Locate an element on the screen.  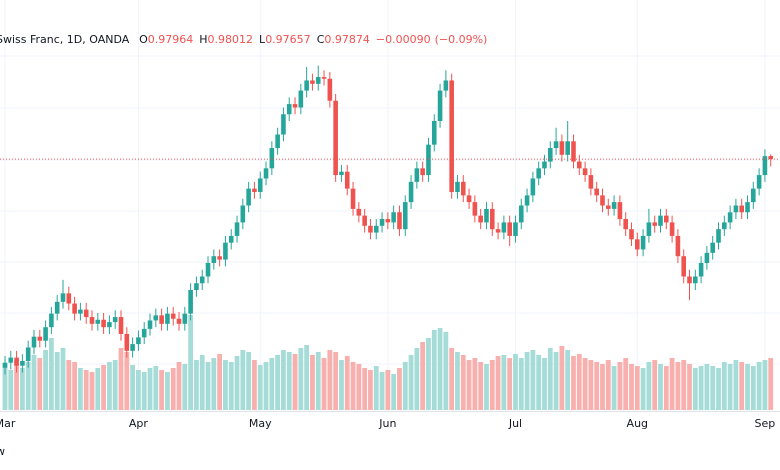
legend-change-pct: (−0.09%) is located at coordinates (461, 39).